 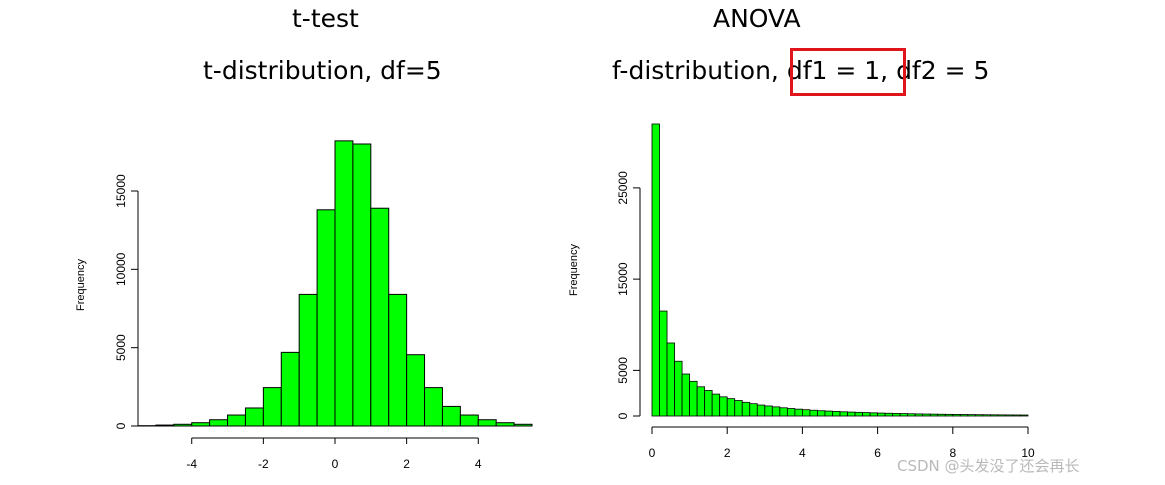 What do you see at coordinates (877, 453) in the screenshot?
I see `f-x-tick-label: 6` at bounding box center [877, 453].